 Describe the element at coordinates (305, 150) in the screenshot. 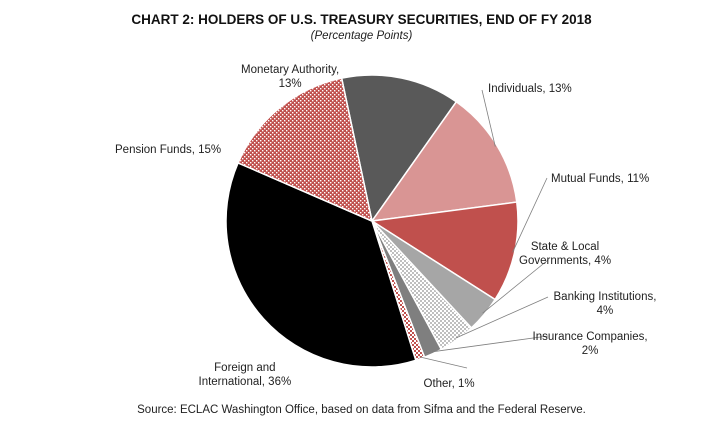

I see `pie-slice-pension-funds` at that location.